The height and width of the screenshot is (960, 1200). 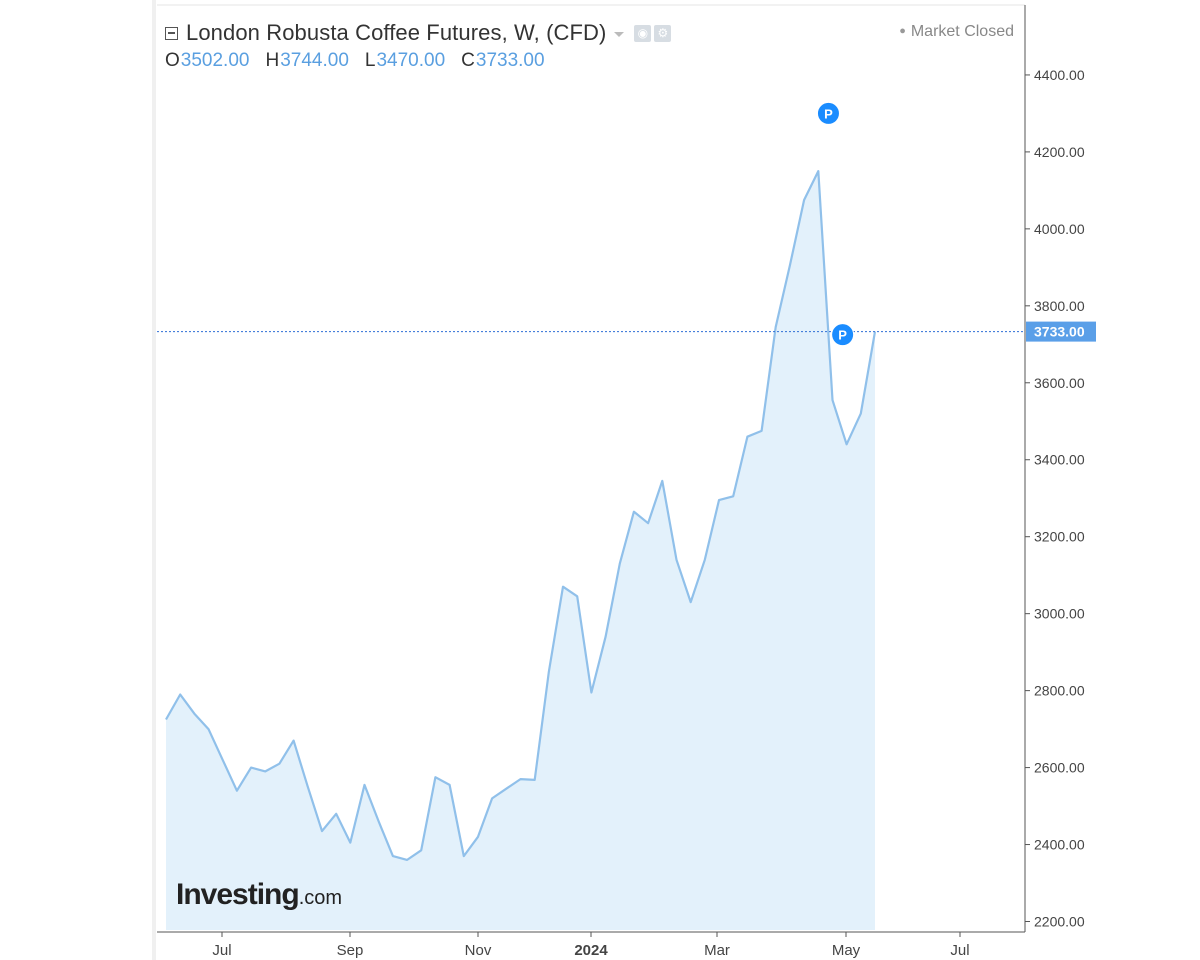 I want to click on y-tick-label: 3400.00, so click(x=1059, y=460).